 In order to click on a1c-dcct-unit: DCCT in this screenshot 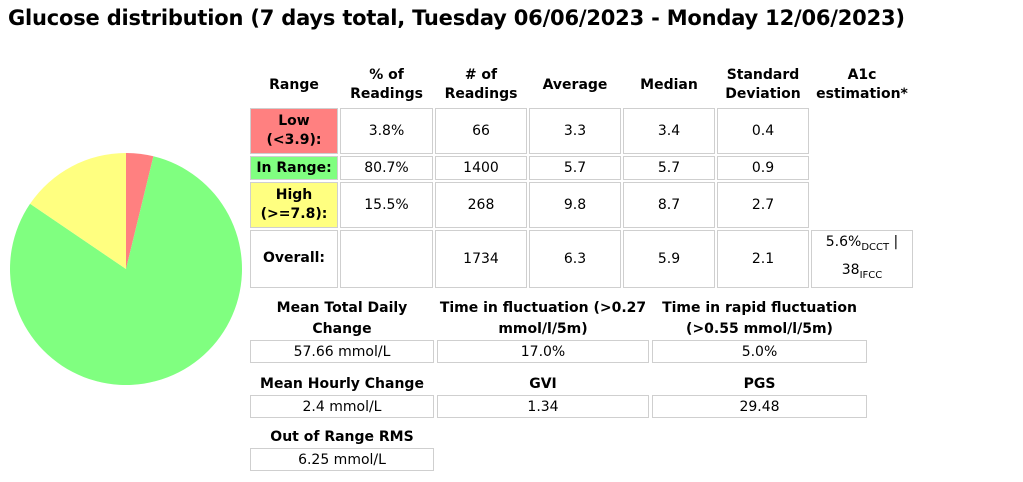, I will do `click(875, 247)`.